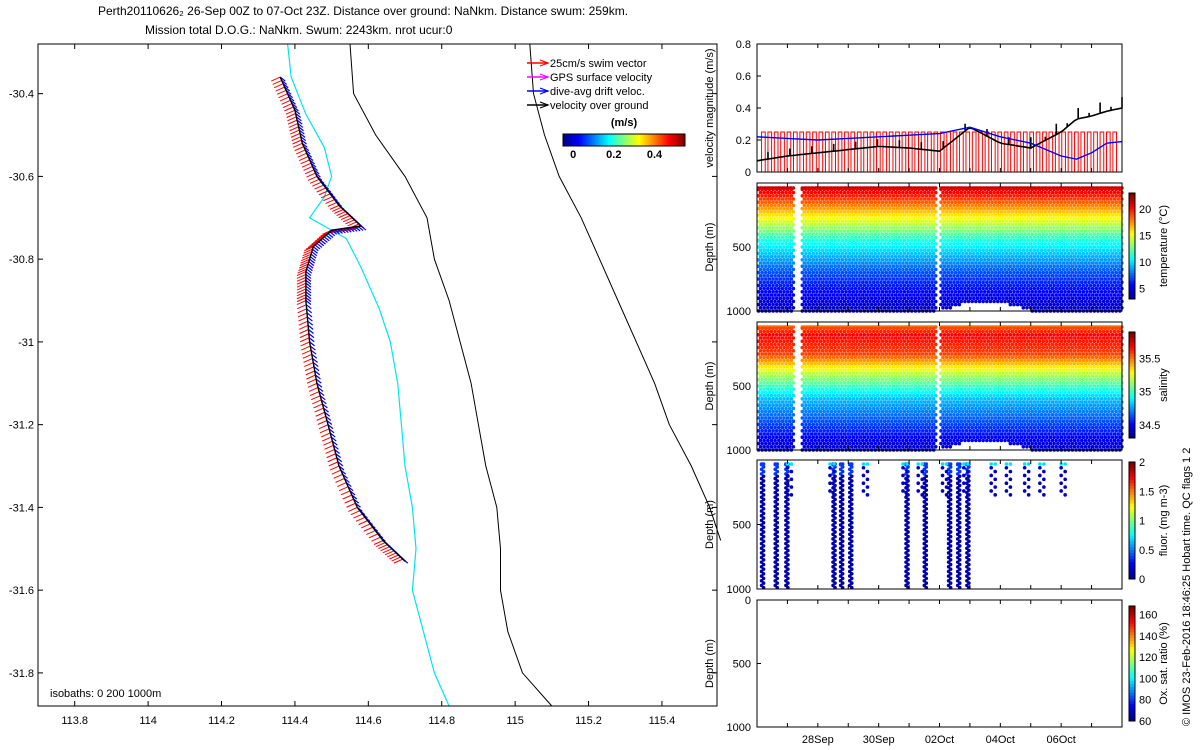 This screenshot has width=1200, height=750. What do you see at coordinates (1145, 210) in the screenshot?
I see `colorbar-tick: 20` at bounding box center [1145, 210].